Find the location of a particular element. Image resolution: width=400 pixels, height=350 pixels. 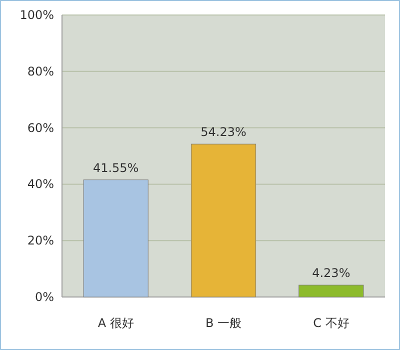

y-tick-label: 0% is located at coordinates (44, 297).